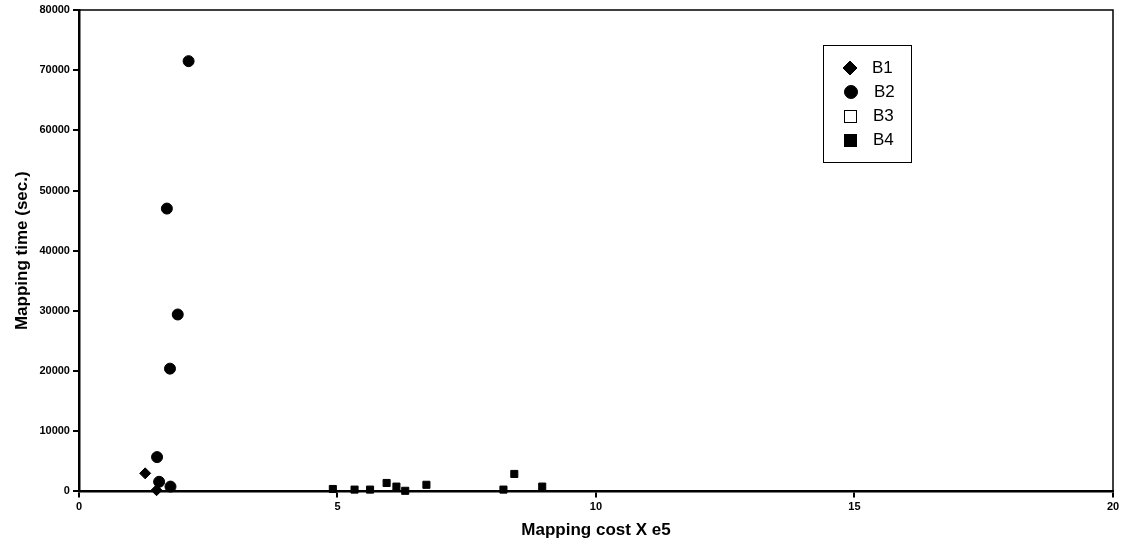  I want to click on x-tick-label: 0, so click(79, 506).